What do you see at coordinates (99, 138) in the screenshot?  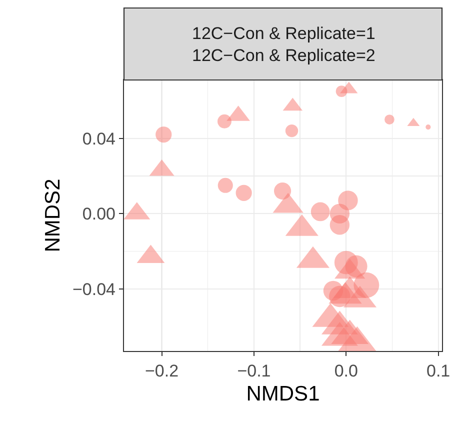 I see `y-tick-label: 0.04` at bounding box center [99, 138].